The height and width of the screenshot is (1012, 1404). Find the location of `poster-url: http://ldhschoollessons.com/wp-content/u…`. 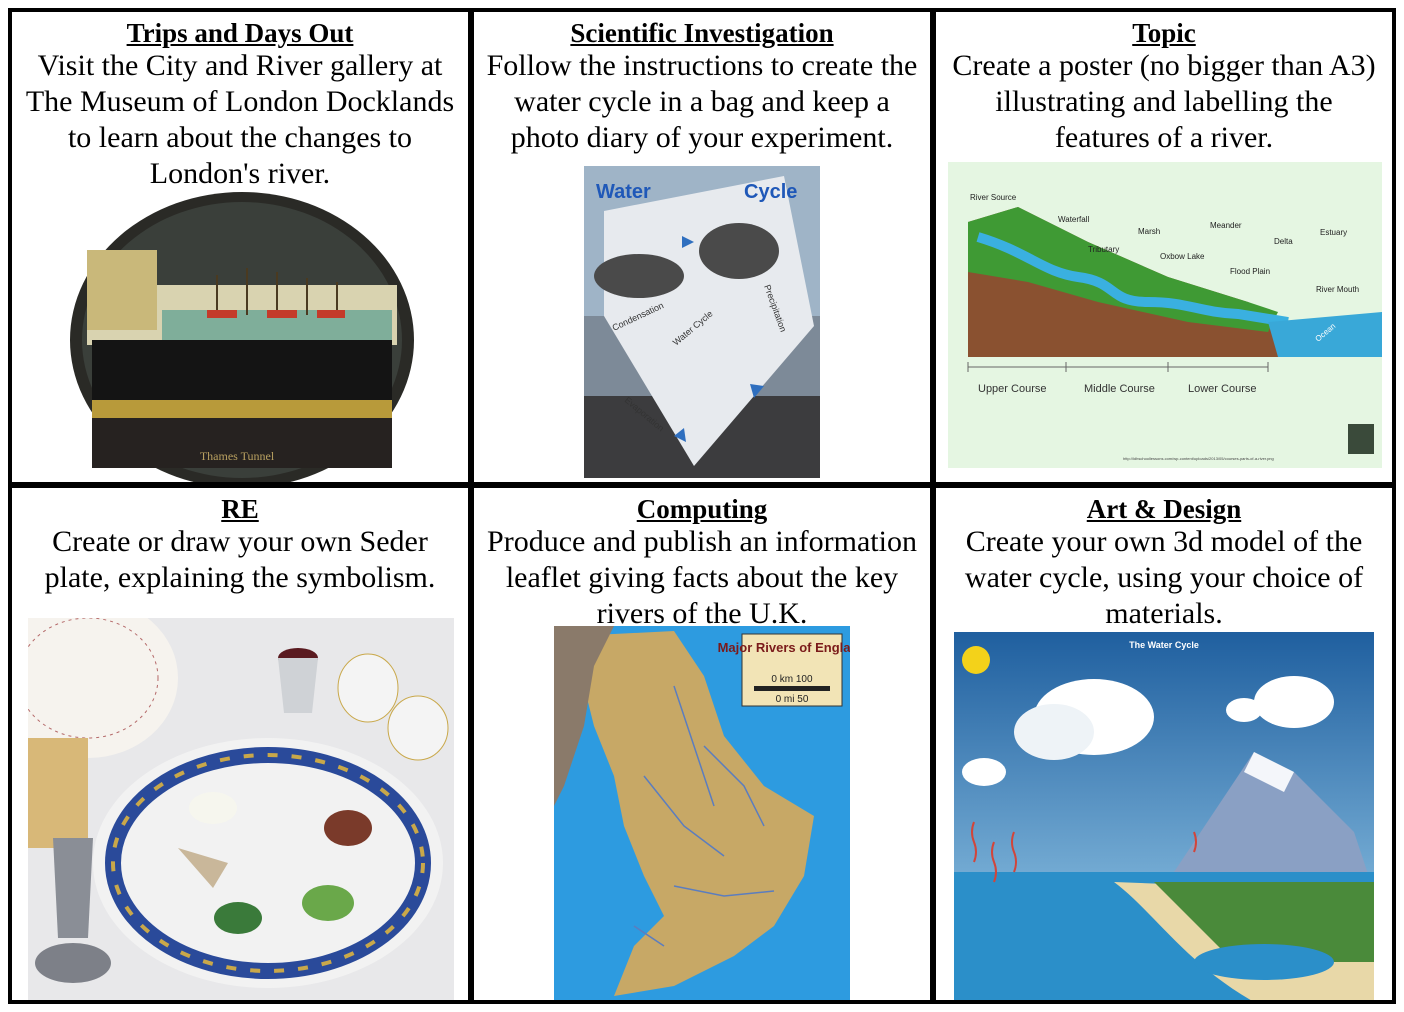

poster-url: http://ldhschoollessons.com/wp-content/u… is located at coordinates (1198, 458).